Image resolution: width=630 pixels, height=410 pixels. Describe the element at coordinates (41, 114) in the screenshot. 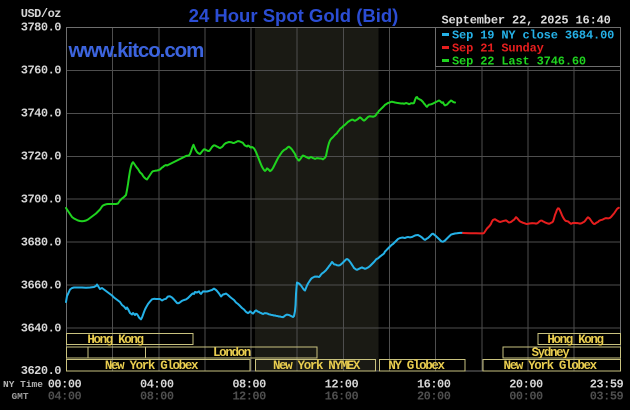

I see `svg-text: 3740.0` at that location.